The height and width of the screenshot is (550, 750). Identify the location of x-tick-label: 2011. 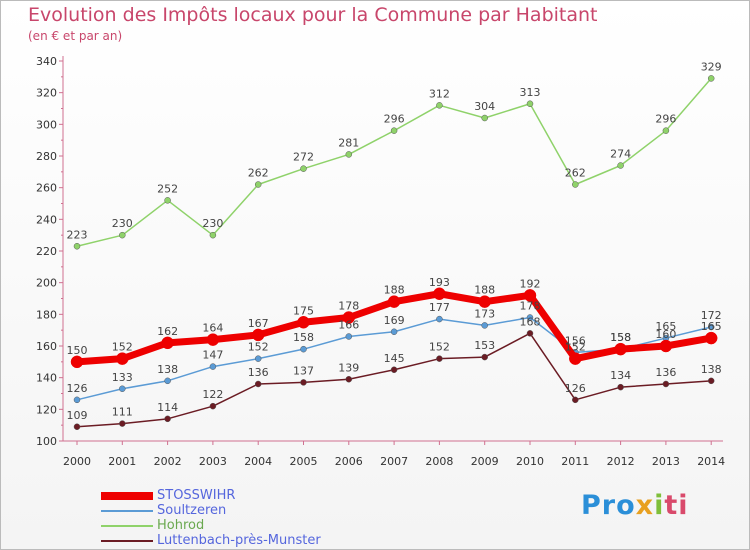
(575, 461).